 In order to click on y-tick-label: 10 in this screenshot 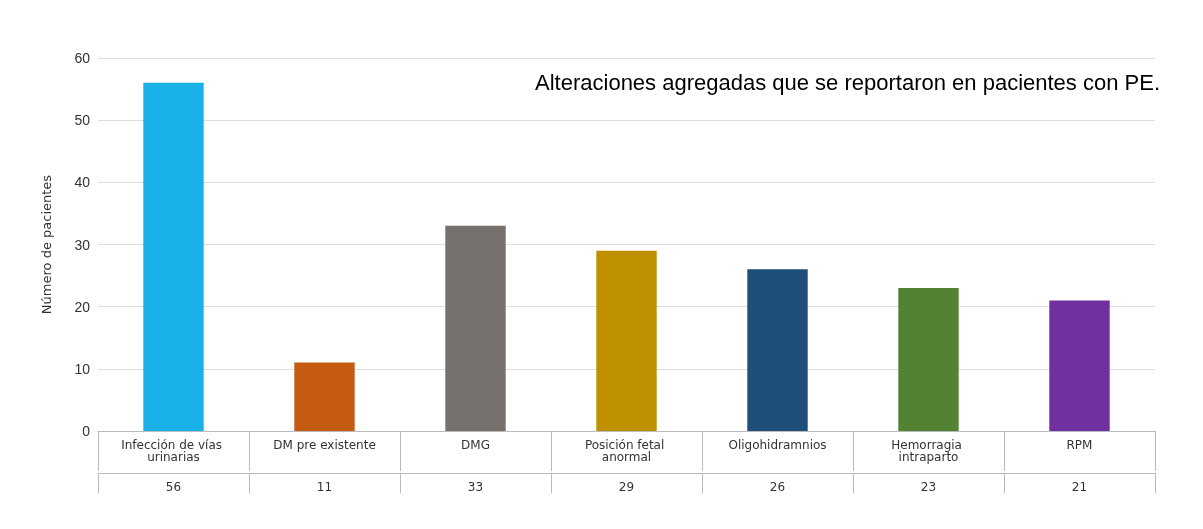, I will do `click(82, 368)`.